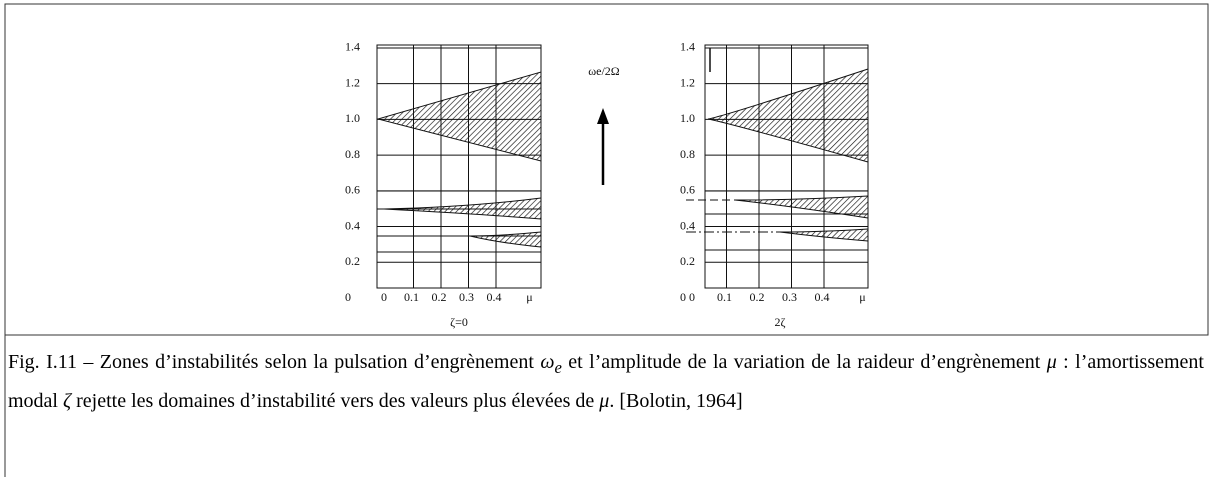 Image resolution: width=1213 pixels, height=477 pixels. Describe the element at coordinates (459, 322) in the screenshot. I see `panel-label: ζ=0` at that location.